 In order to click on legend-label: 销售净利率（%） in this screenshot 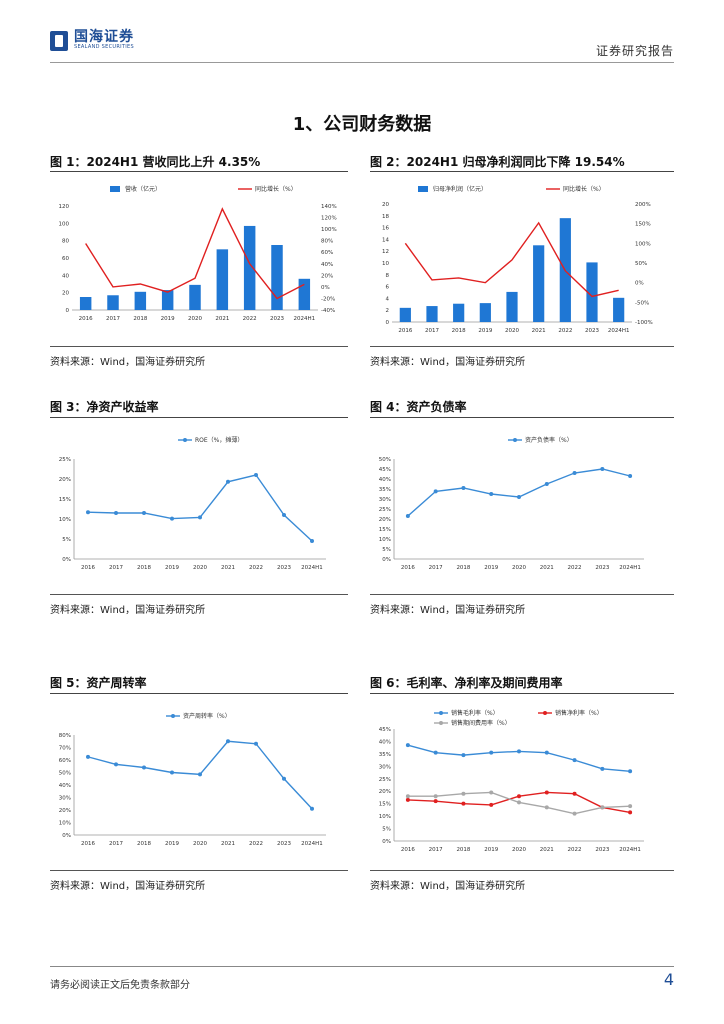, I will do `click(579, 713)`.